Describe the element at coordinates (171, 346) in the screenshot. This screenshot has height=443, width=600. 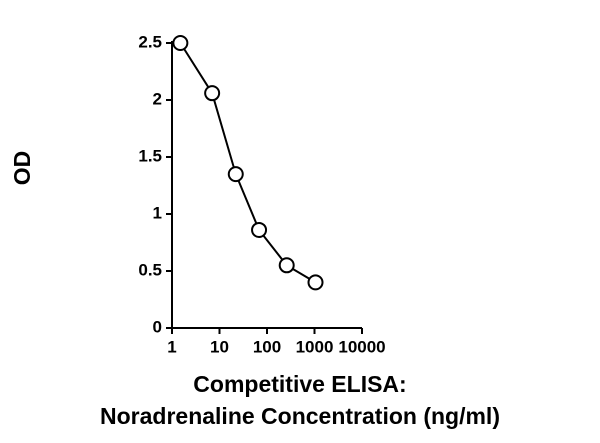
I see `x-tick-label: 1` at that location.